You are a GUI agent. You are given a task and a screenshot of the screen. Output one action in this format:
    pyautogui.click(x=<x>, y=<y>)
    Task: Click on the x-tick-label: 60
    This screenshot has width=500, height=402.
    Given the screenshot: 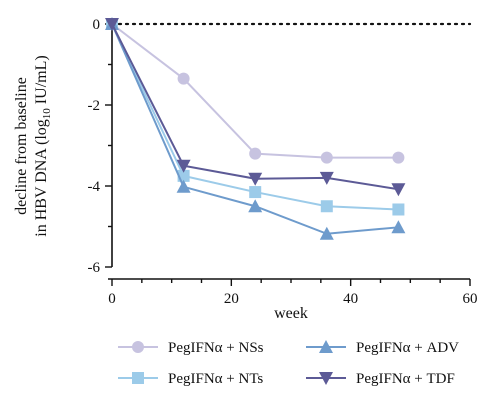 What is the action you would take?
    pyautogui.click(x=470, y=299)
    